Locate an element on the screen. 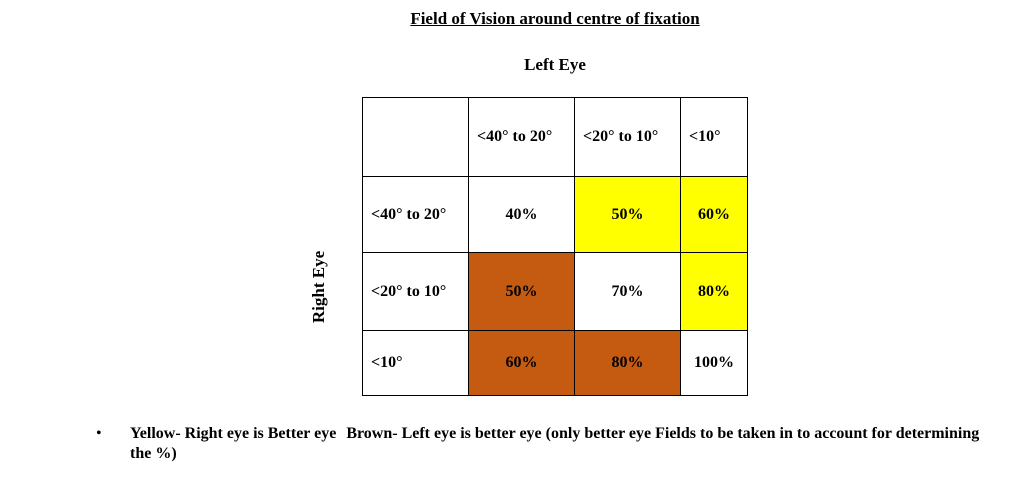 Image resolution: width=1010 pixels, height=479 pixels. row-axis-label: Right Eye is located at coordinates (318, 287).